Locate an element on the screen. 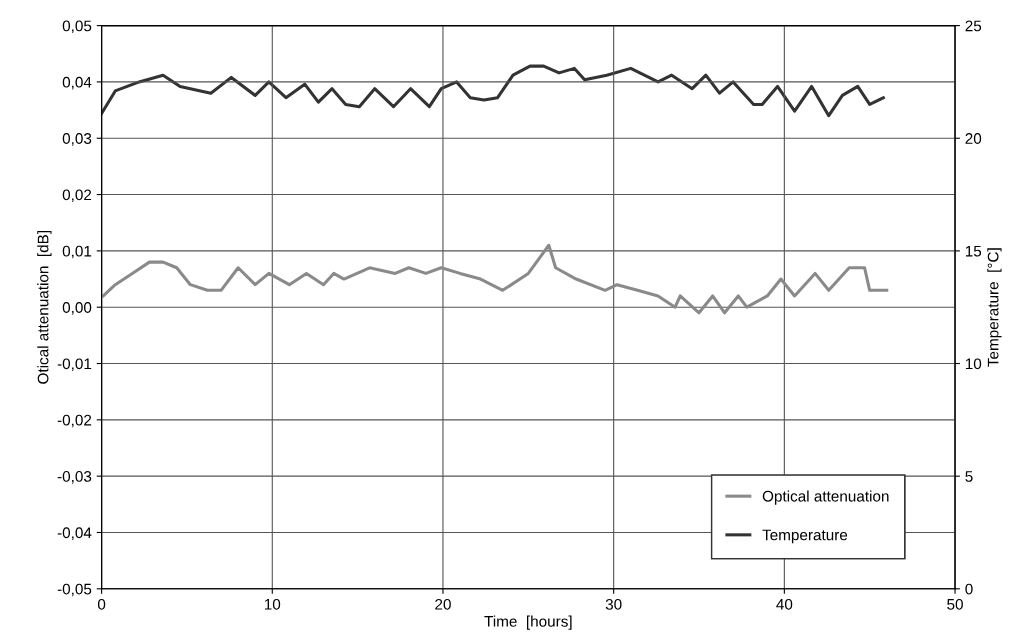 The width and height of the screenshot is (1016, 640). y-tick-label: -0,02 is located at coordinates (74, 421).